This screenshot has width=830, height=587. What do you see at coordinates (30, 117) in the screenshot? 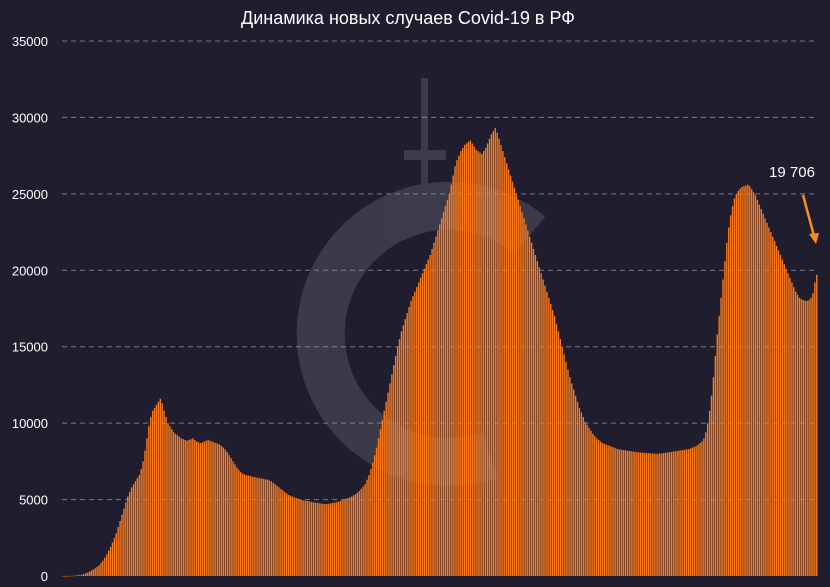
I see `y-tick-label: 30000` at bounding box center [30, 117].